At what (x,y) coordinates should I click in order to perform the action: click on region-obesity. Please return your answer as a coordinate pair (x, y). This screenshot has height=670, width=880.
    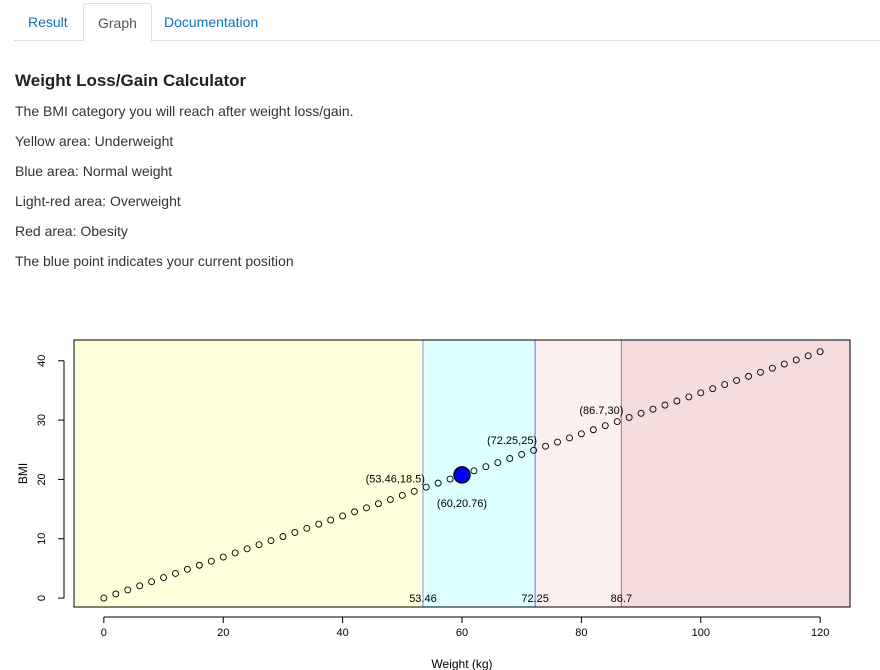
    Looking at the image, I should click on (735, 473).